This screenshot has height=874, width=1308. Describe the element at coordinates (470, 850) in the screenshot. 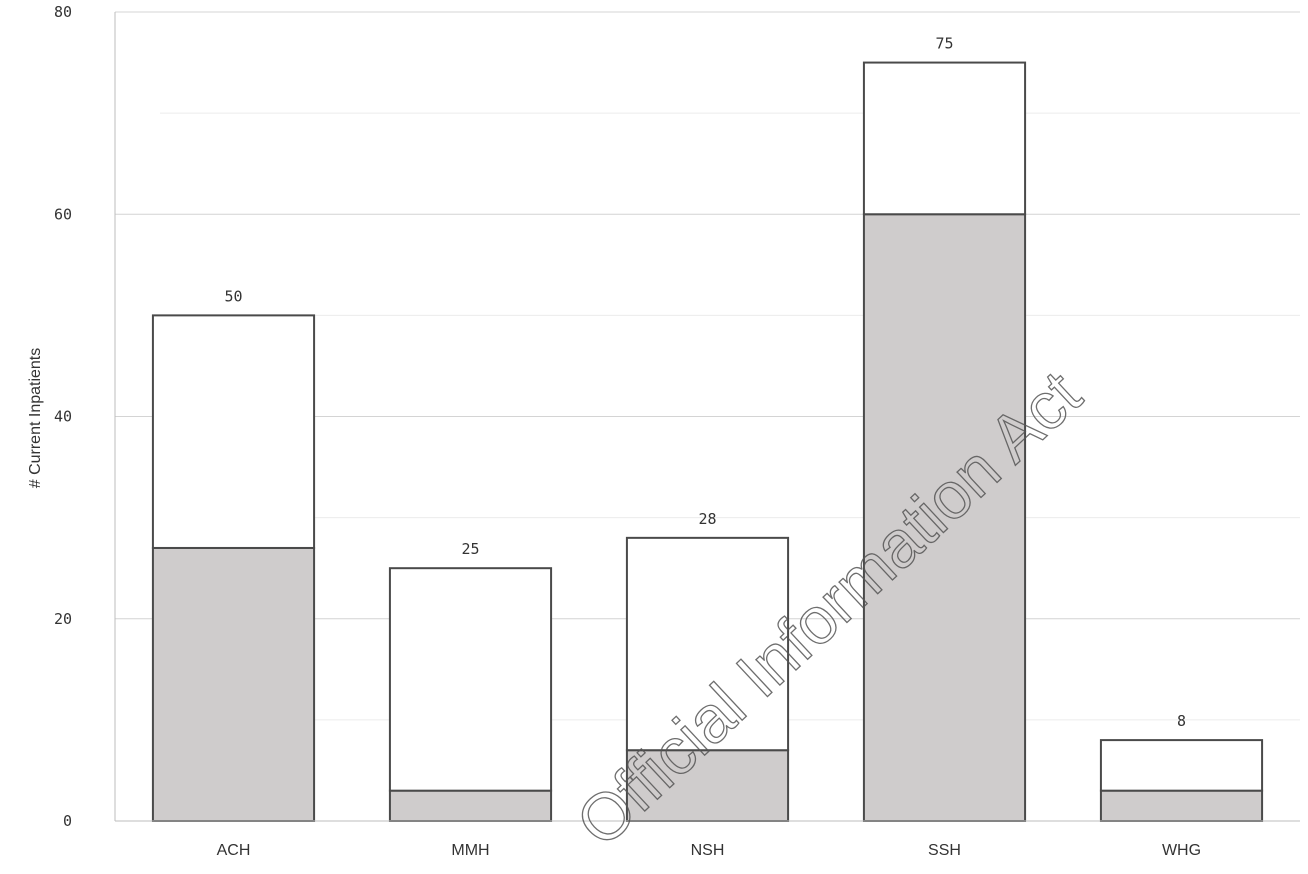

I see `x-tick-label-mmh: MMH` at that location.